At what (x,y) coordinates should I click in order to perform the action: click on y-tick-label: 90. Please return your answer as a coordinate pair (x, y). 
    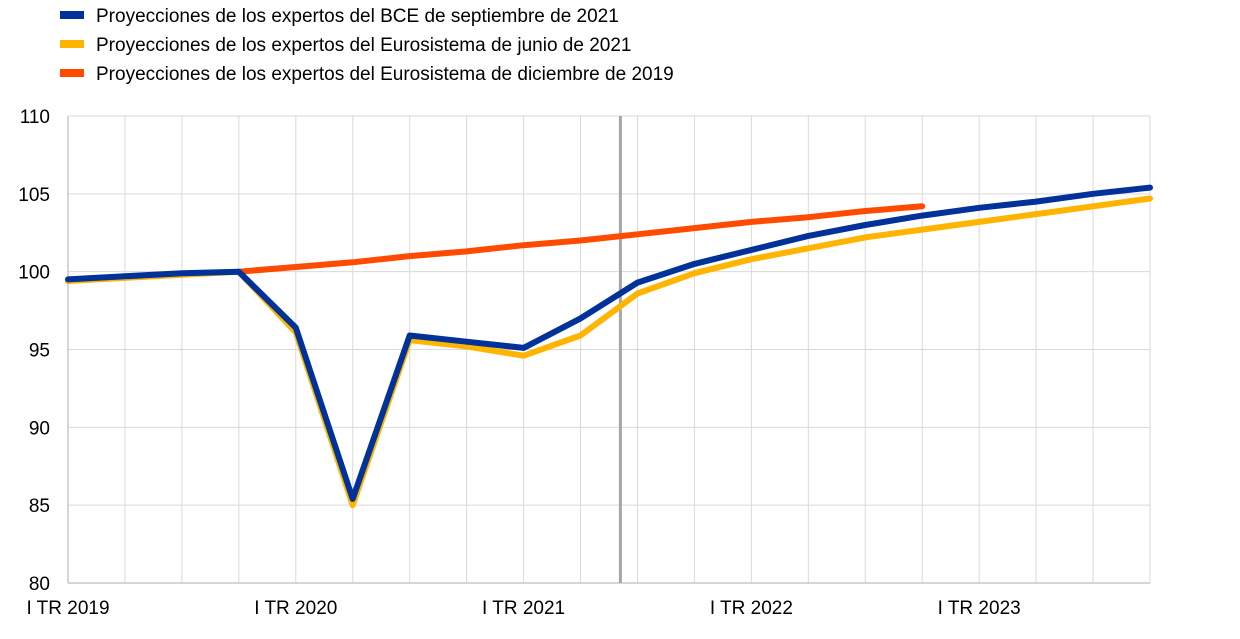
    Looking at the image, I should click on (39, 428).